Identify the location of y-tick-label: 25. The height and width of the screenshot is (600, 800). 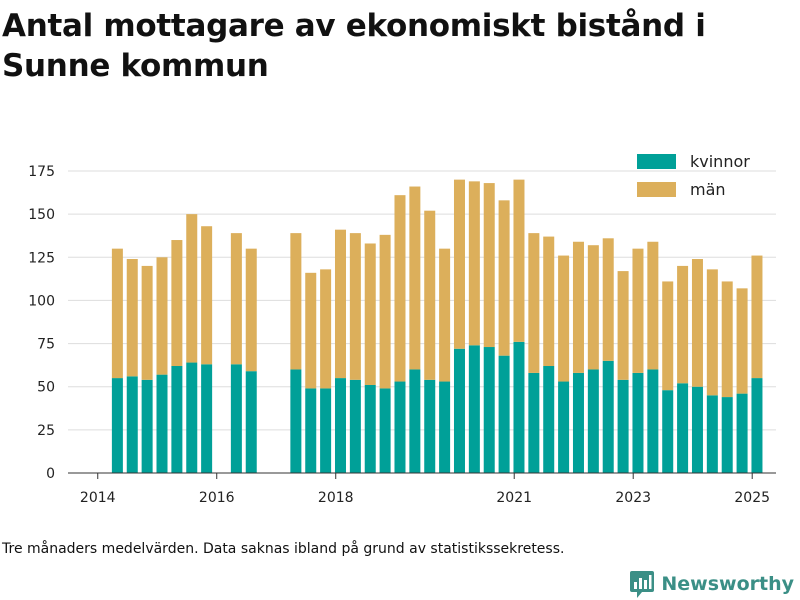
(46, 431).